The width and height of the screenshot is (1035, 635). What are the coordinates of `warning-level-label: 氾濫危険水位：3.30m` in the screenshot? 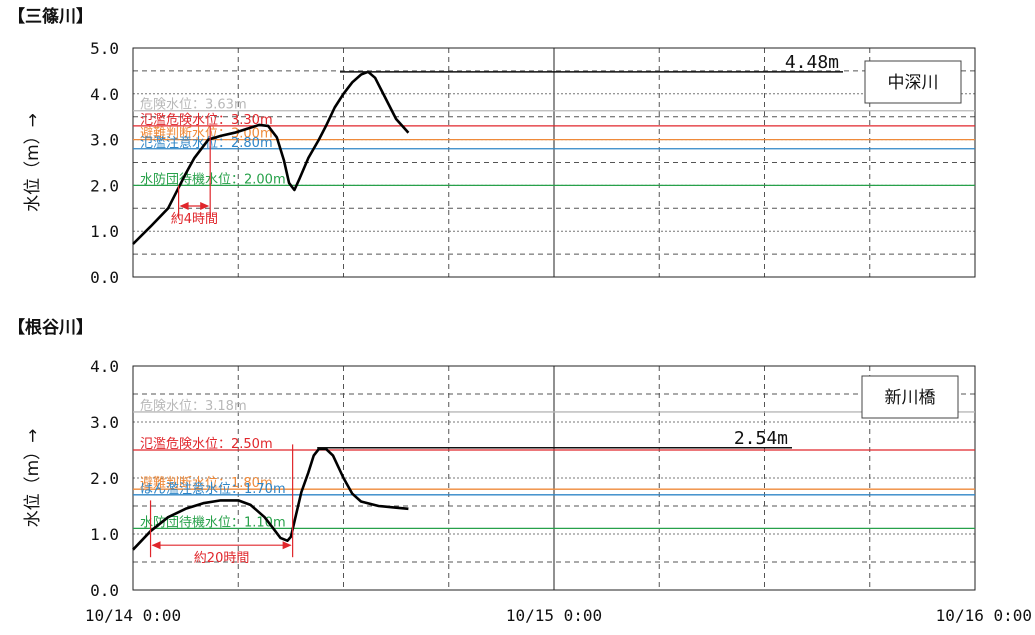 It's located at (206, 120).